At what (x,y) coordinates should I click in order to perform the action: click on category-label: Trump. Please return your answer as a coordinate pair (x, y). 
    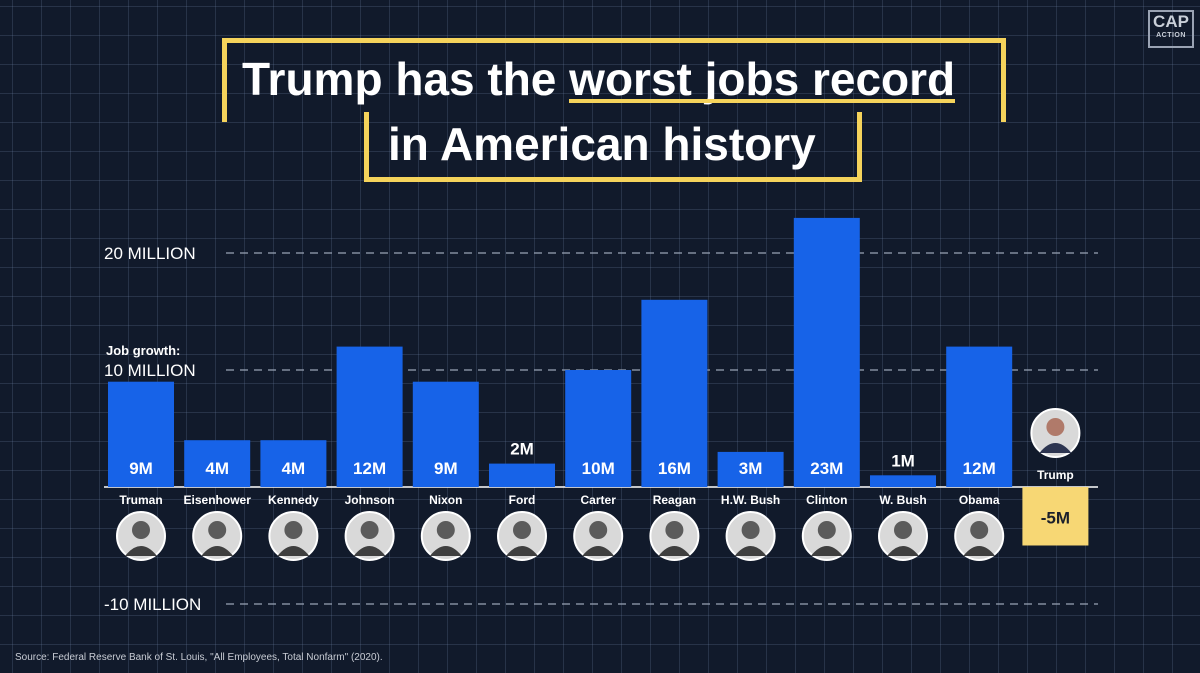
    Looking at the image, I should click on (1055, 475).